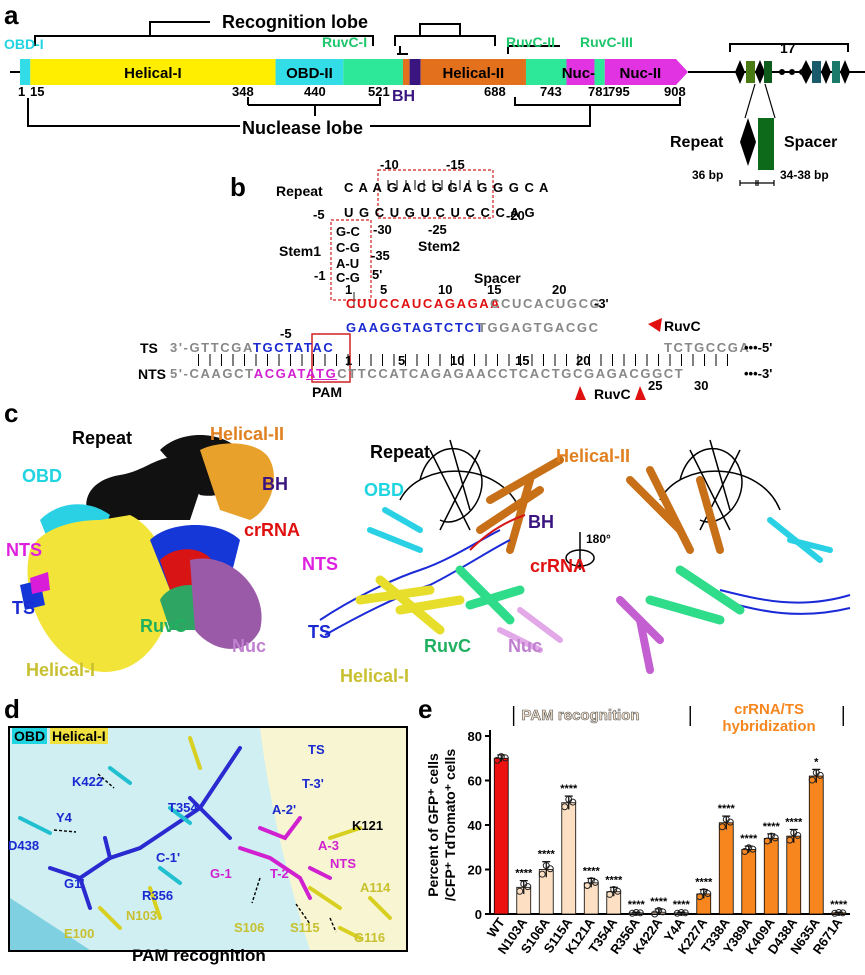 The image size is (865, 975). What do you see at coordinates (348, 277) in the screenshot?
I see `stem1-pair-4: C-G` at bounding box center [348, 277].